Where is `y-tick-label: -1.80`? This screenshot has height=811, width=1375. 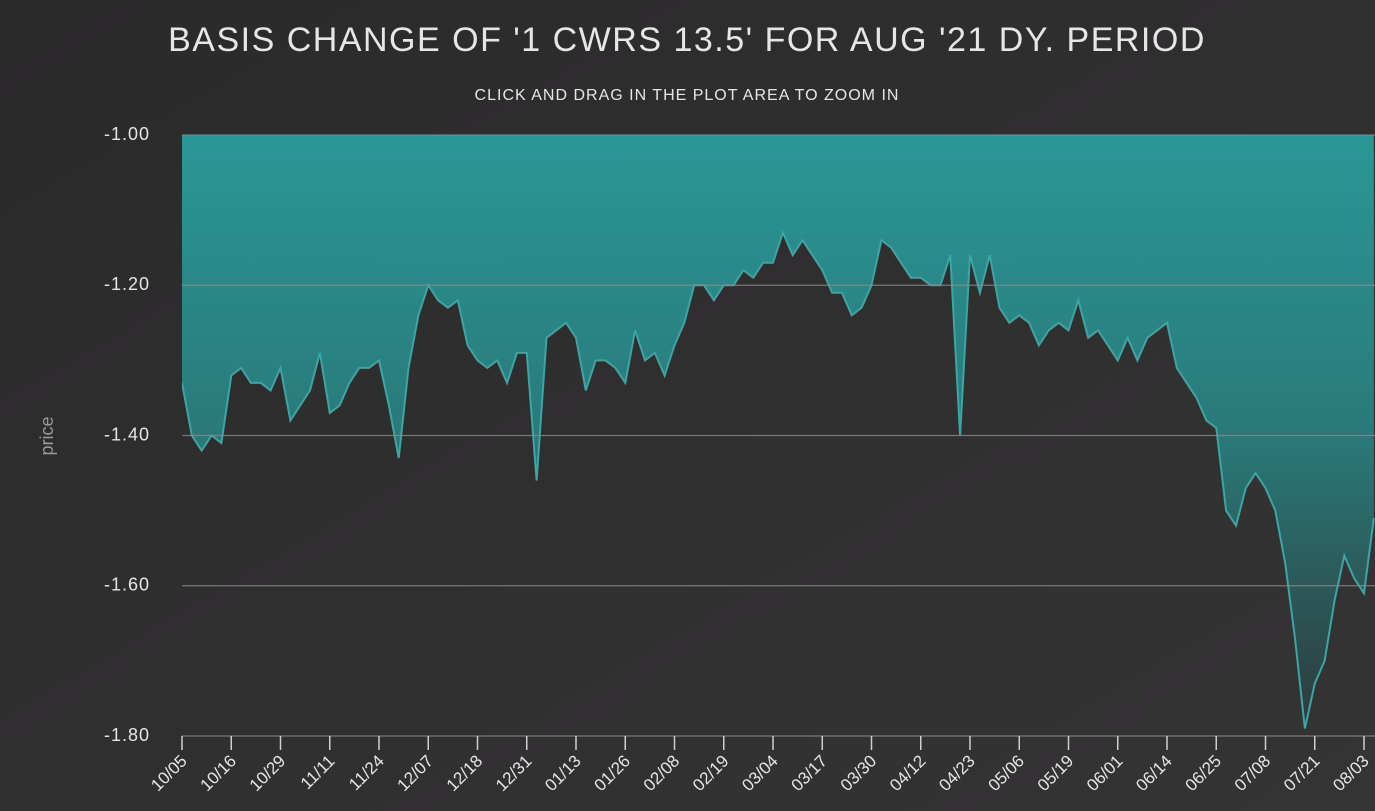
y-tick-label: -1.80 is located at coordinates (127, 735).